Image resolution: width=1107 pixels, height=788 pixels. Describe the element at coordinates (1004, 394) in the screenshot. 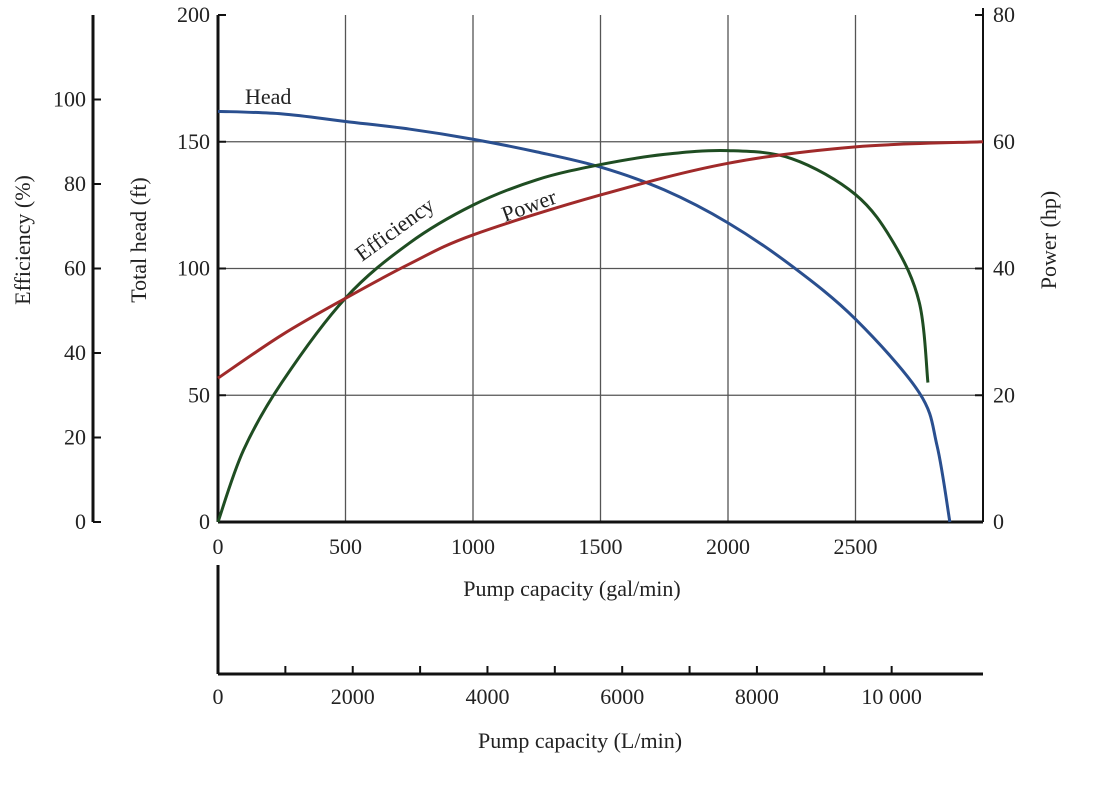

I see `power-tick-label: 20` at that location.